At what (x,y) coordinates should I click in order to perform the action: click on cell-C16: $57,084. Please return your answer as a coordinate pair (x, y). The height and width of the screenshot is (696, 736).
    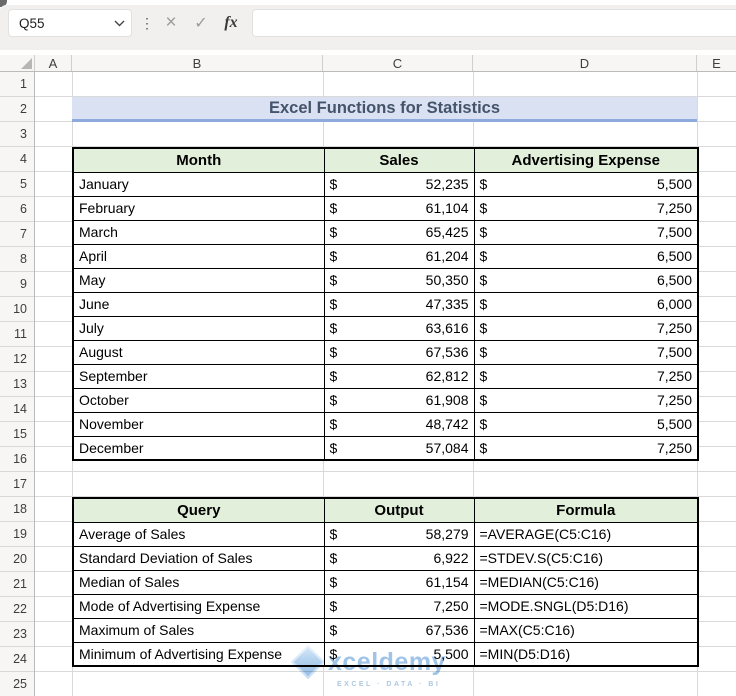
    Looking at the image, I should click on (399, 448).